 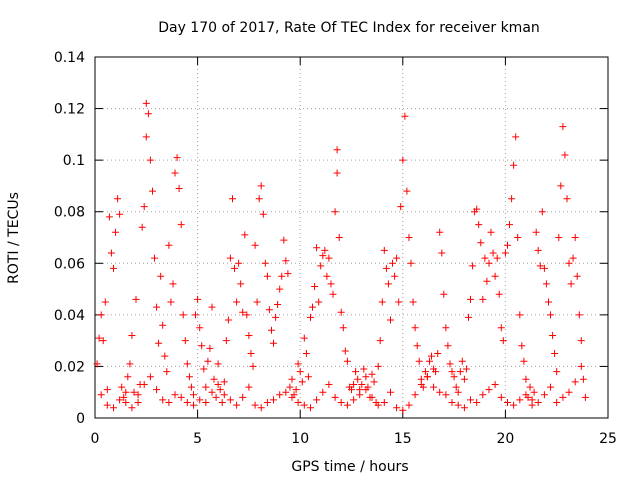 What do you see at coordinates (608, 439) in the screenshot?
I see `x-tick-label: 25` at bounding box center [608, 439].